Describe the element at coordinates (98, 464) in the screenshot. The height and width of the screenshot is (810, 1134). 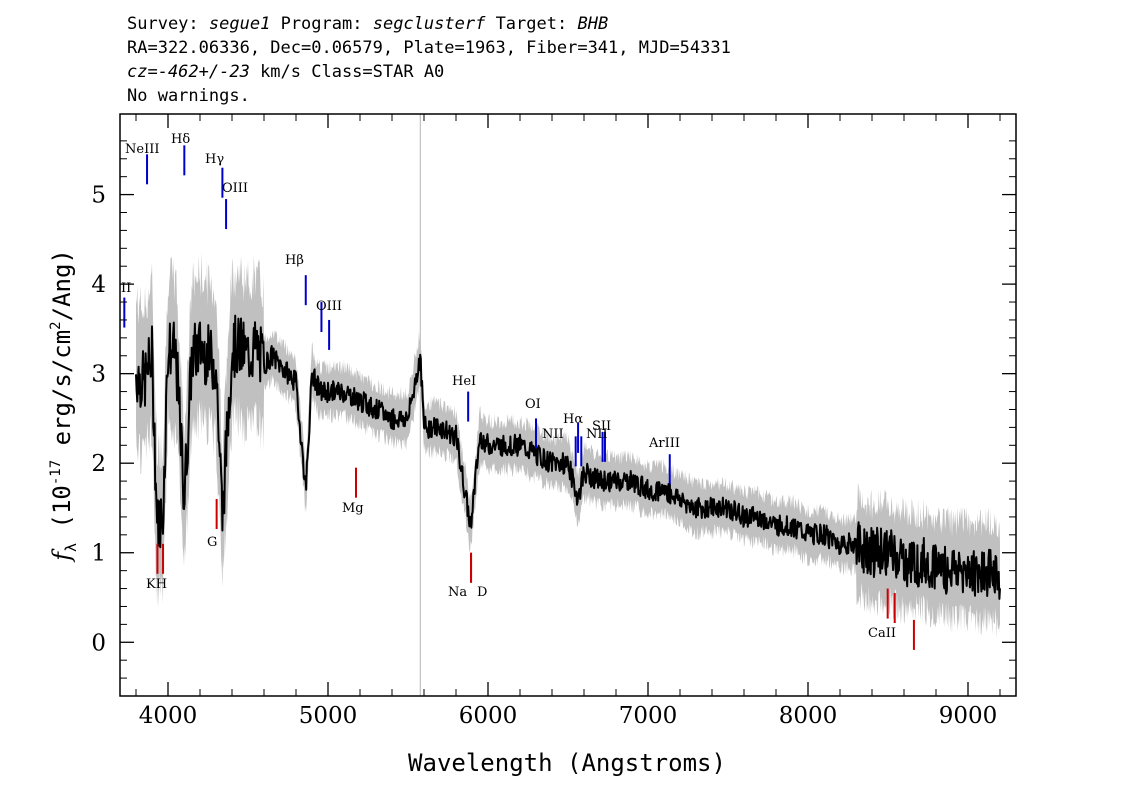
I see `y-tick-label: 2` at that location.